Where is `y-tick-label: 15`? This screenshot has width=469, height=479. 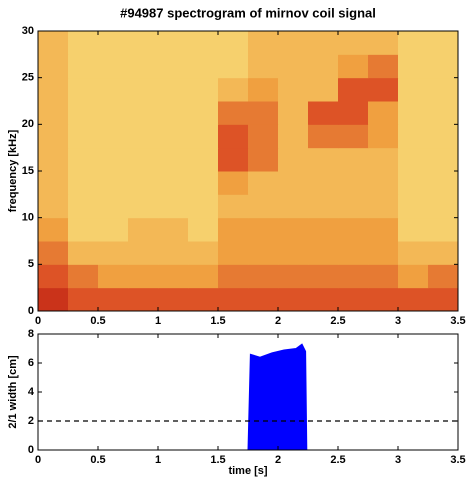
y-tick-label: 15 is located at coordinates (28, 171).